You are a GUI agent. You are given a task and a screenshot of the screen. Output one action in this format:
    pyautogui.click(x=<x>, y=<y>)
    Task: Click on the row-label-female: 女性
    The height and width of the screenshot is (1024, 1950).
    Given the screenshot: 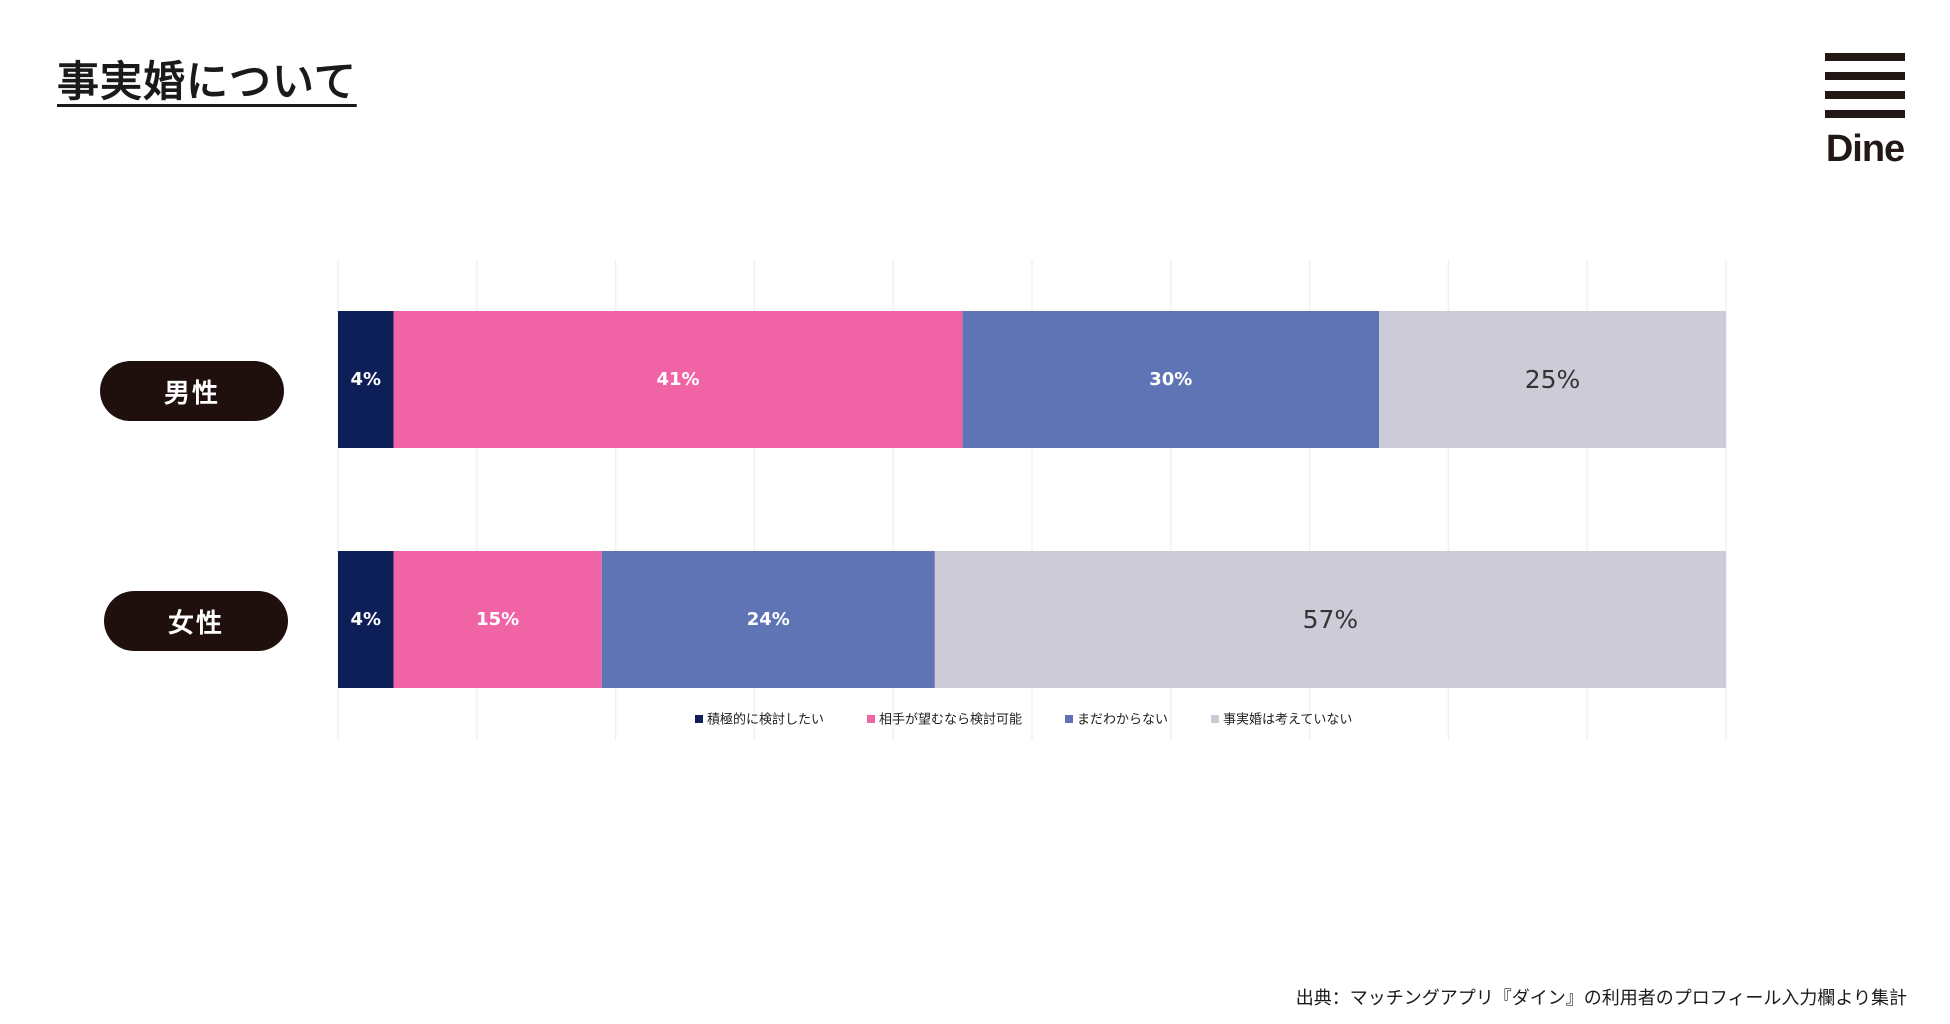 What is the action you would take?
    pyautogui.click(x=196, y=621)
    